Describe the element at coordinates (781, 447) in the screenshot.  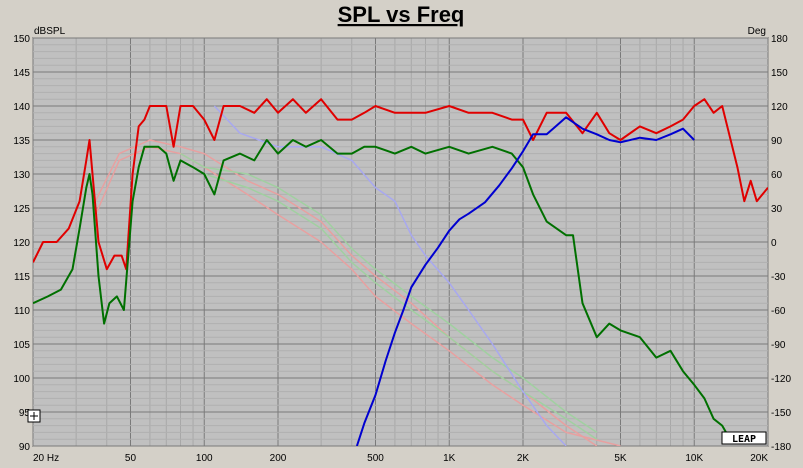
I see `y-right-tick-label: -180` at that location.